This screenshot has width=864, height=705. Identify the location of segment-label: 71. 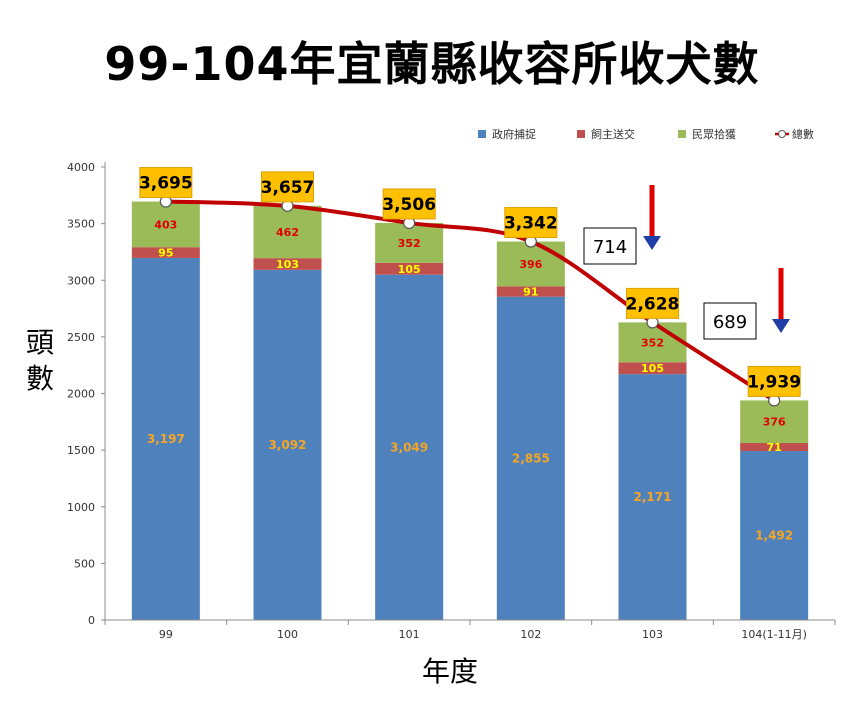
(774, 447).